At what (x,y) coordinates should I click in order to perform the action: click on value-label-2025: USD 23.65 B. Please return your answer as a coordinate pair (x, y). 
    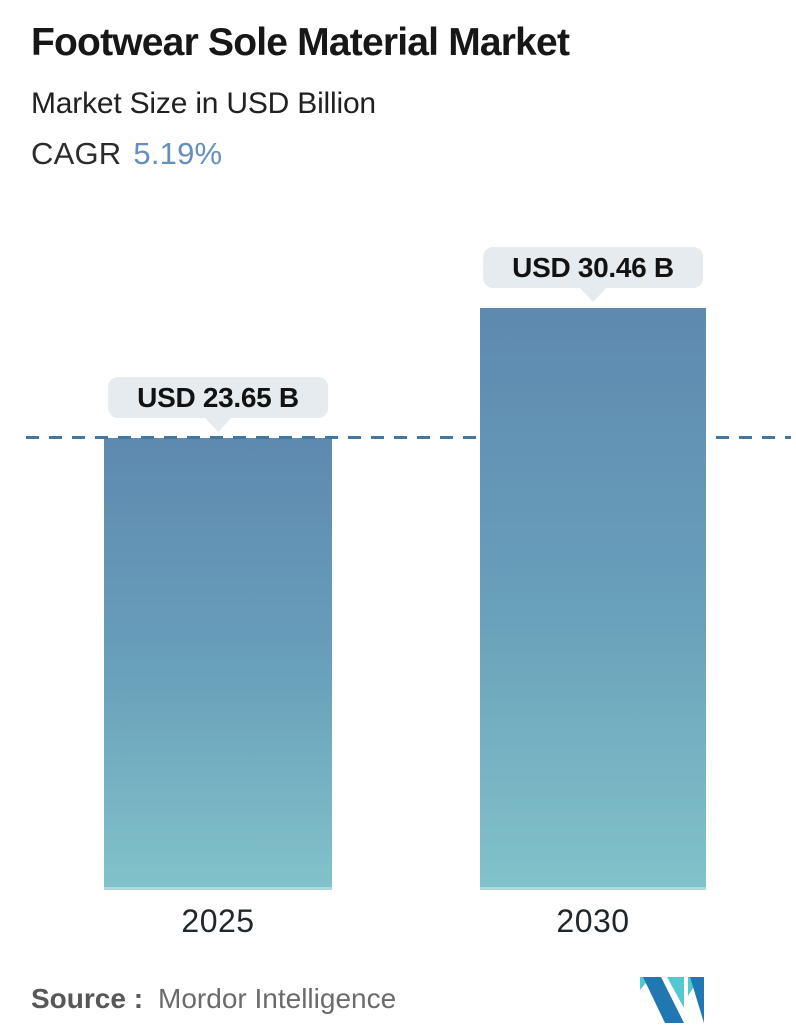
    Looking at the image, I should click on (218, 397).